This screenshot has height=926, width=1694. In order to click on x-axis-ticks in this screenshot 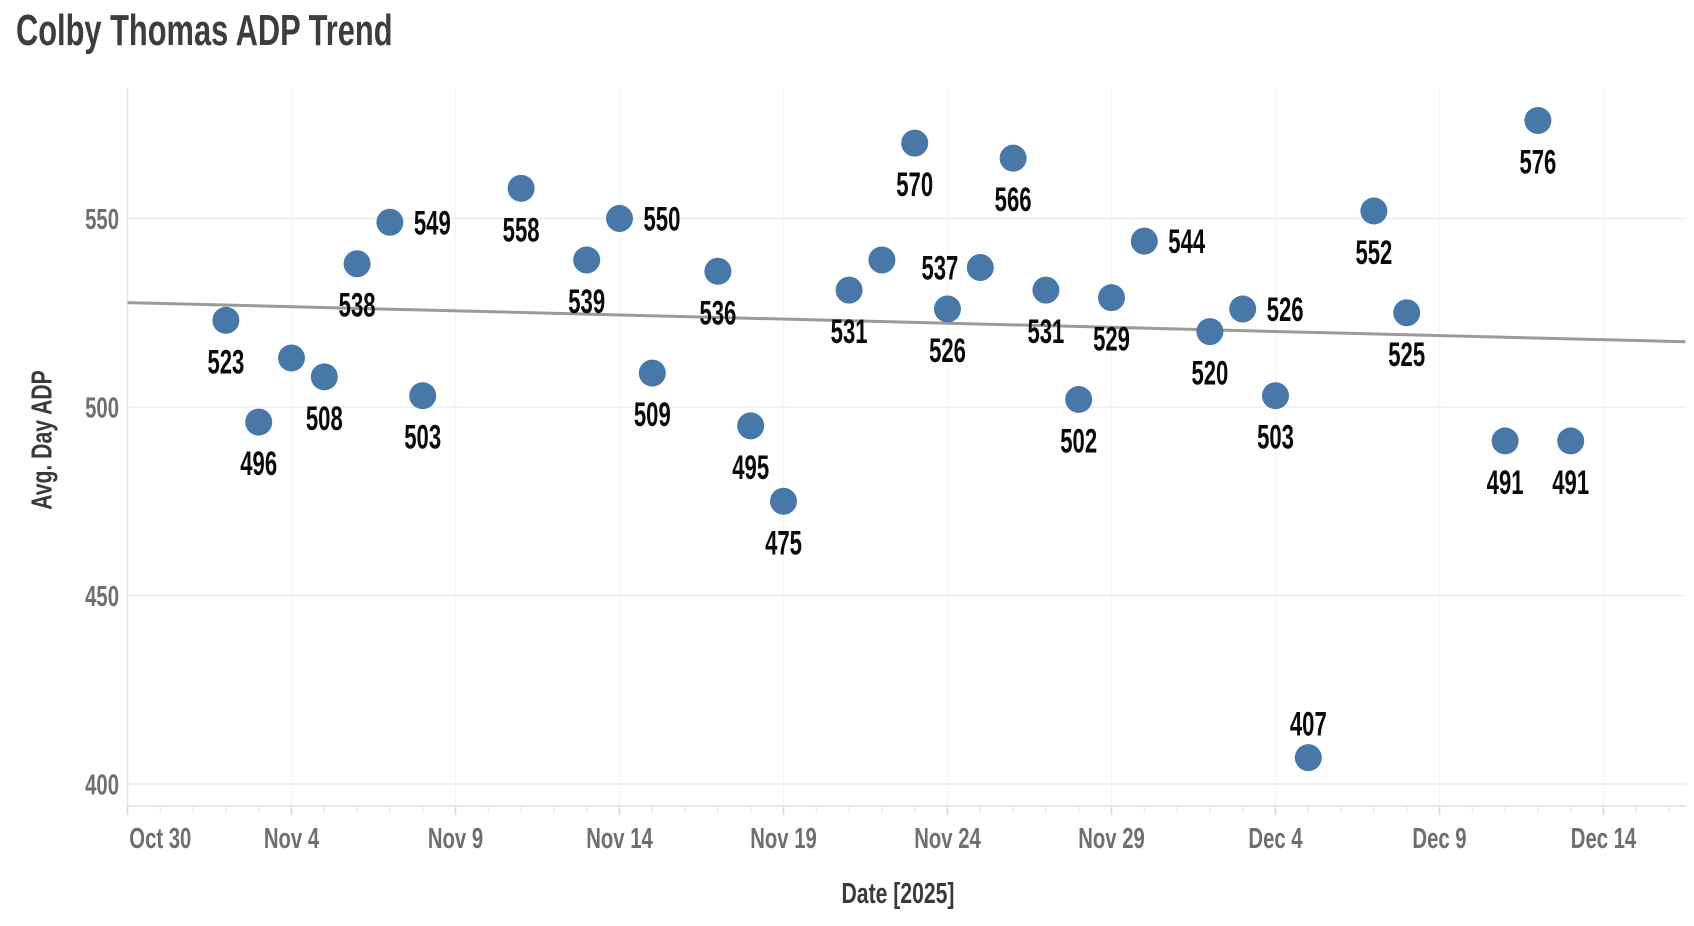, I will do `click(898, 810)`.